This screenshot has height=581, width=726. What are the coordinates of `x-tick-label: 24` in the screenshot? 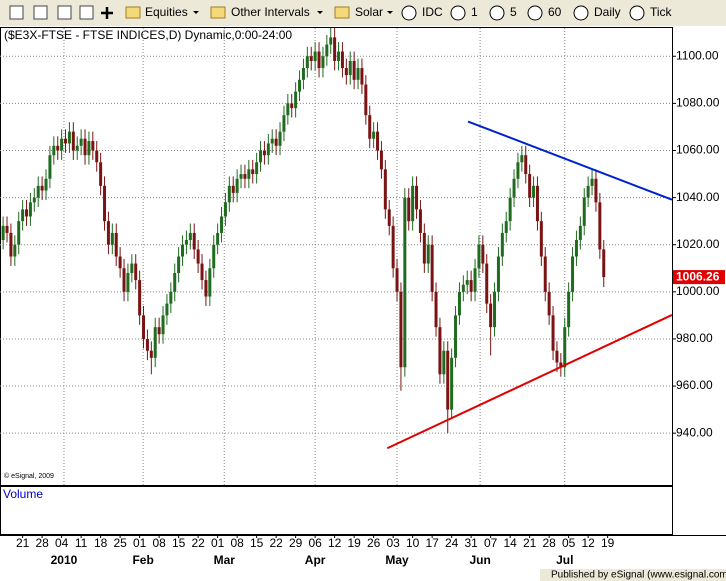 It's located at (452, 543).